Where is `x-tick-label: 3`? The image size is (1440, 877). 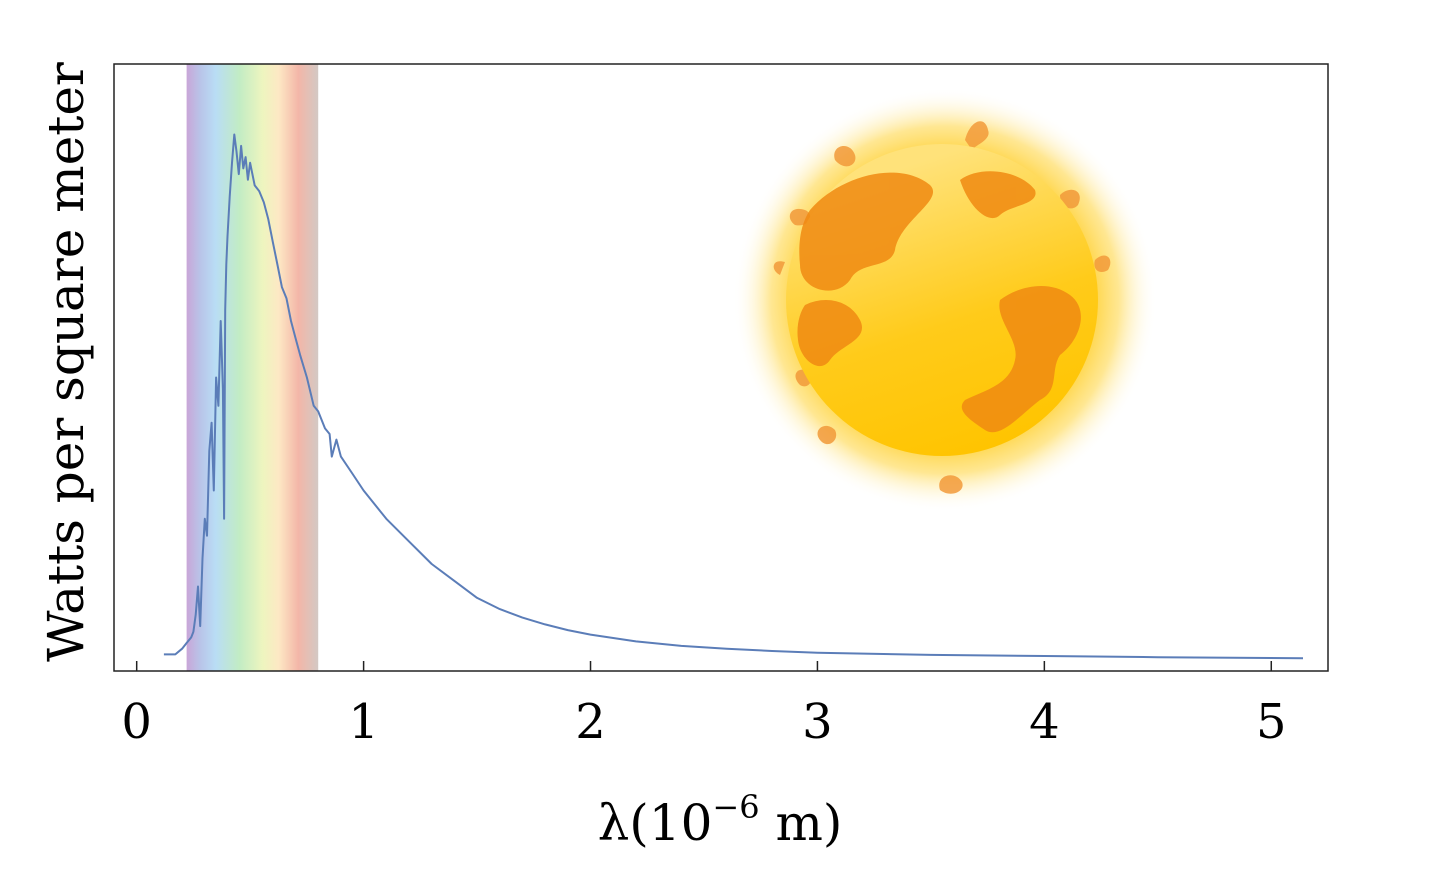
x-tick-label: 3 is located at coordinates (817, 722).